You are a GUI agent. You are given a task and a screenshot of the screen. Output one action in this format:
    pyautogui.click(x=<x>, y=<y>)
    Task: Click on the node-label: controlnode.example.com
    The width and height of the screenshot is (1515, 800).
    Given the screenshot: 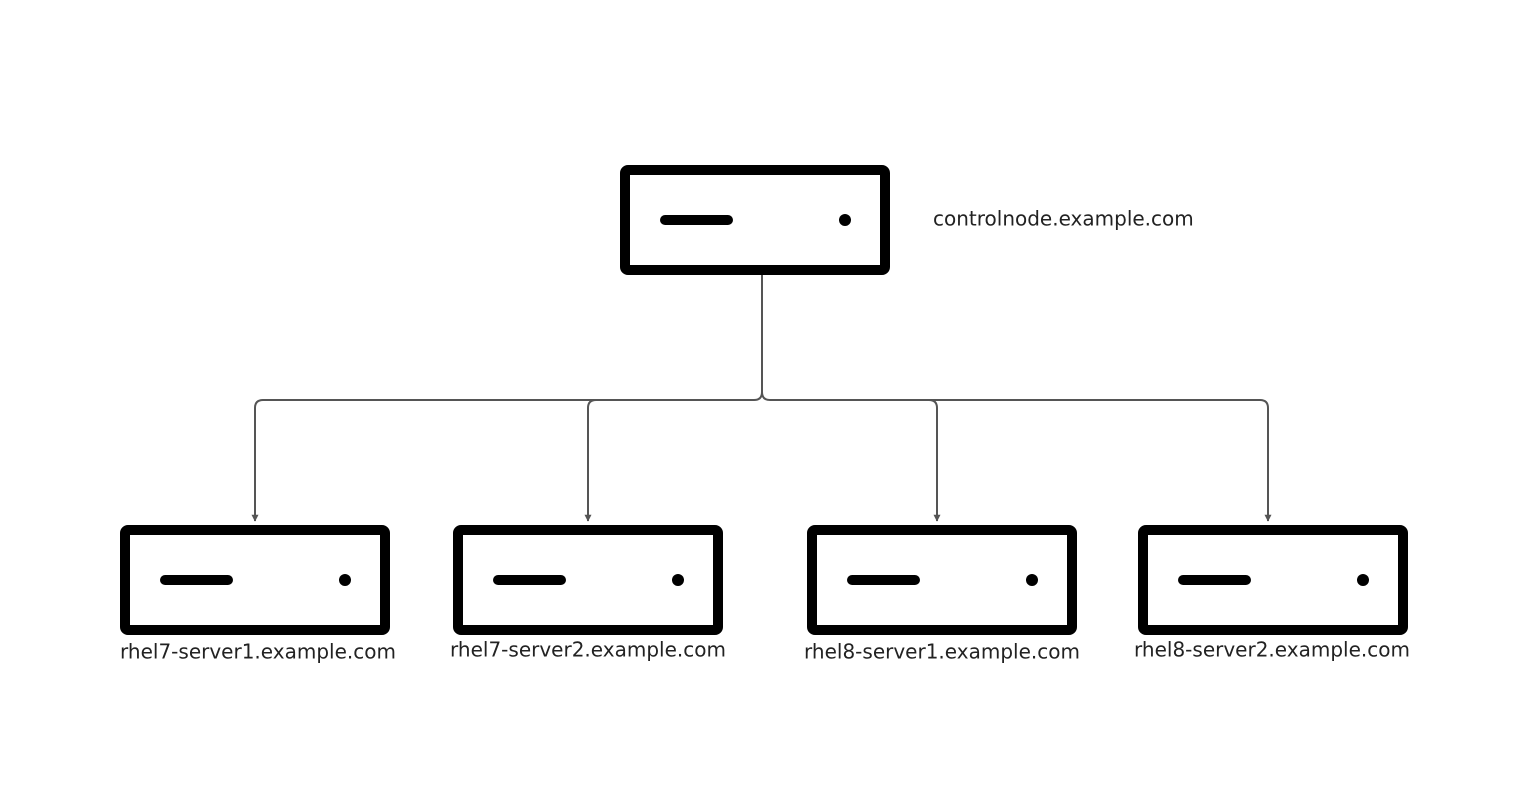 What is the action you would take?
    pyautogui.click(x=1063, y=219)
    